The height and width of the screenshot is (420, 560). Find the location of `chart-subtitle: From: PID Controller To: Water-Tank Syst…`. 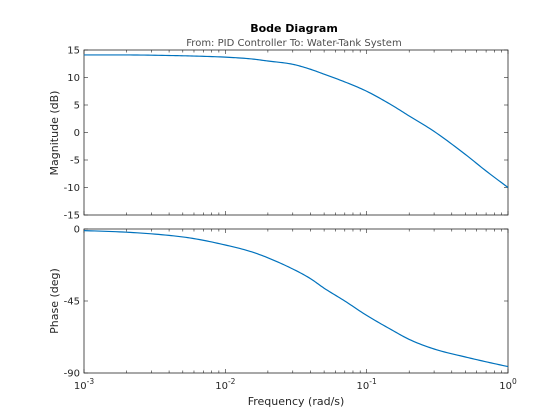

chart-subtitle: From: PID Controller To: Water-Tank Syst… is located at coordinates (293, 43).